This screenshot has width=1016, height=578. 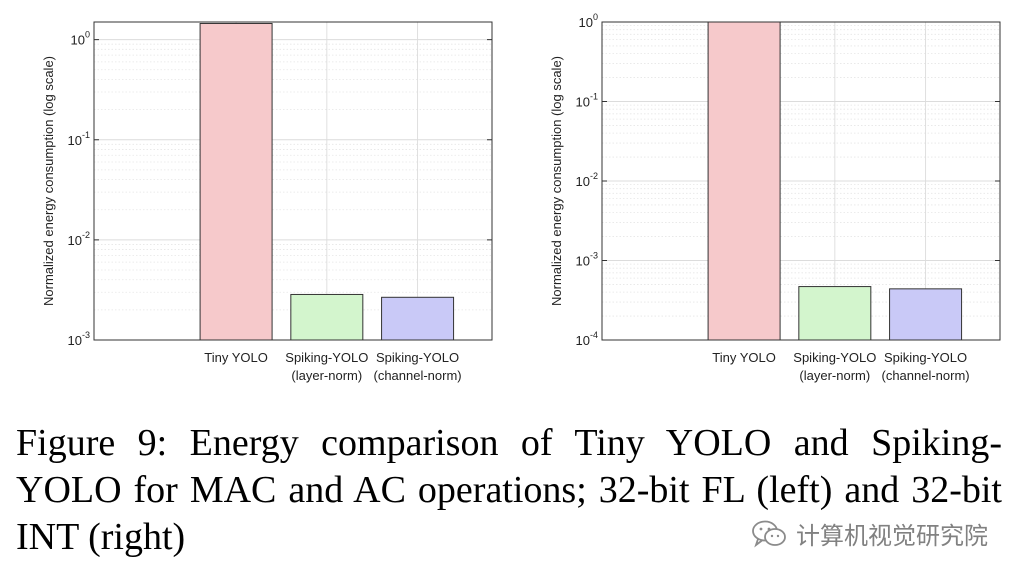 I want to click on y-tick-exponent: -4, so click(x=594, y=335).